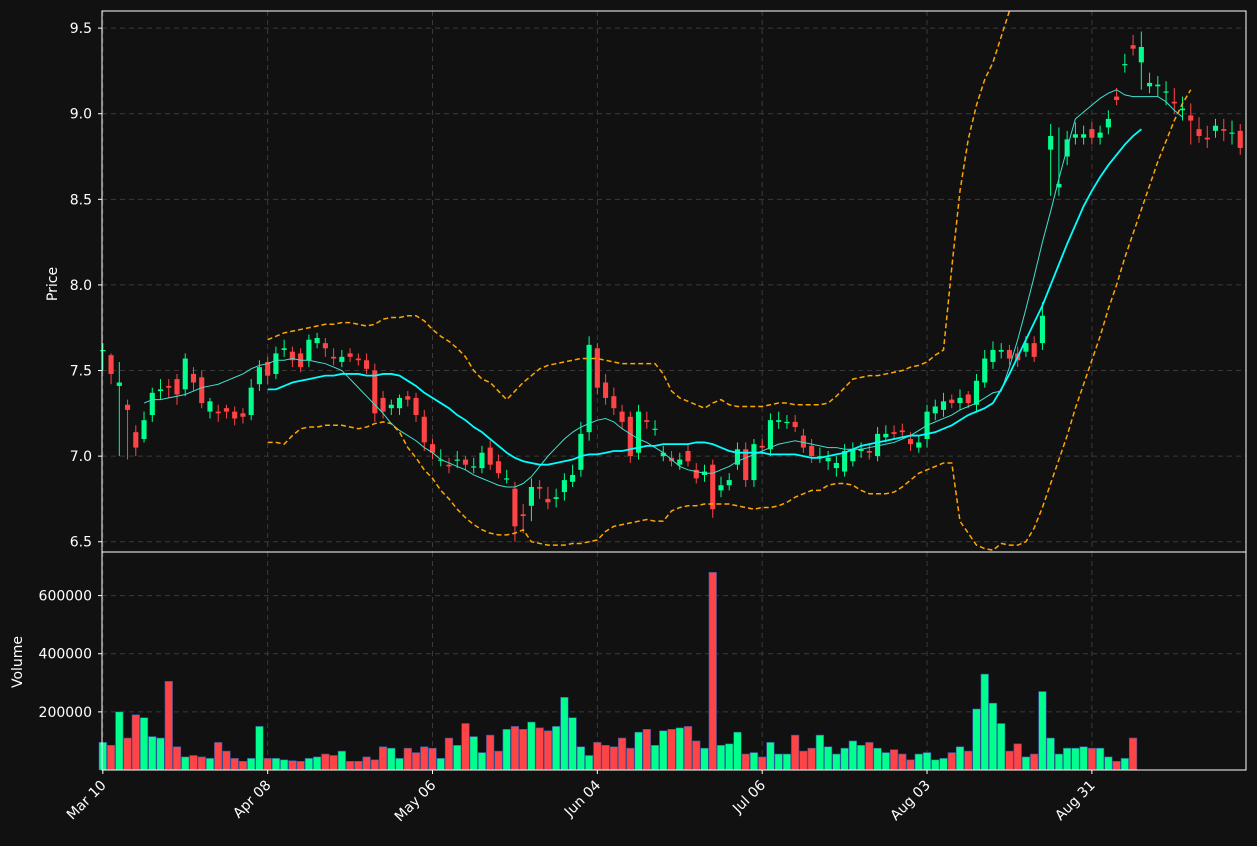 The image size is (1257, 846). Describe the element at coordinates (65, 655) in the screenshot. I see `volume-tick-label: 400000` at that location.